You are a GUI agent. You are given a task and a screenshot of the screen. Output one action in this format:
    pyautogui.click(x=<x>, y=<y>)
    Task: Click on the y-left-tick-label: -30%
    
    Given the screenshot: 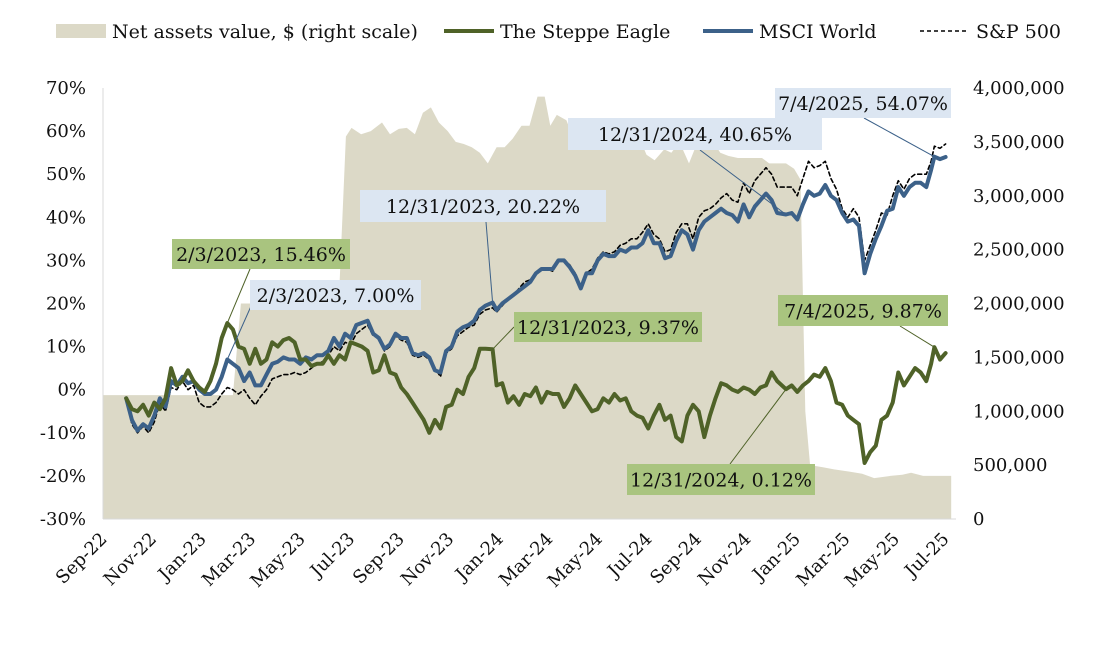 What is the action you would take?
    pyautogui.click(x=63, y=519)
    